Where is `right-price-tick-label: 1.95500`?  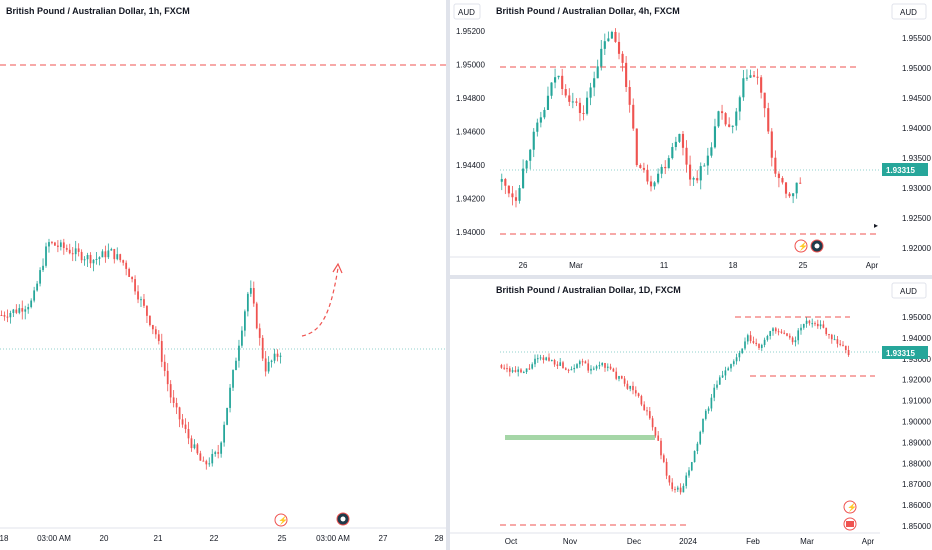
right-price-tick-label: 1.95500 is located at coordinates (916, 38).